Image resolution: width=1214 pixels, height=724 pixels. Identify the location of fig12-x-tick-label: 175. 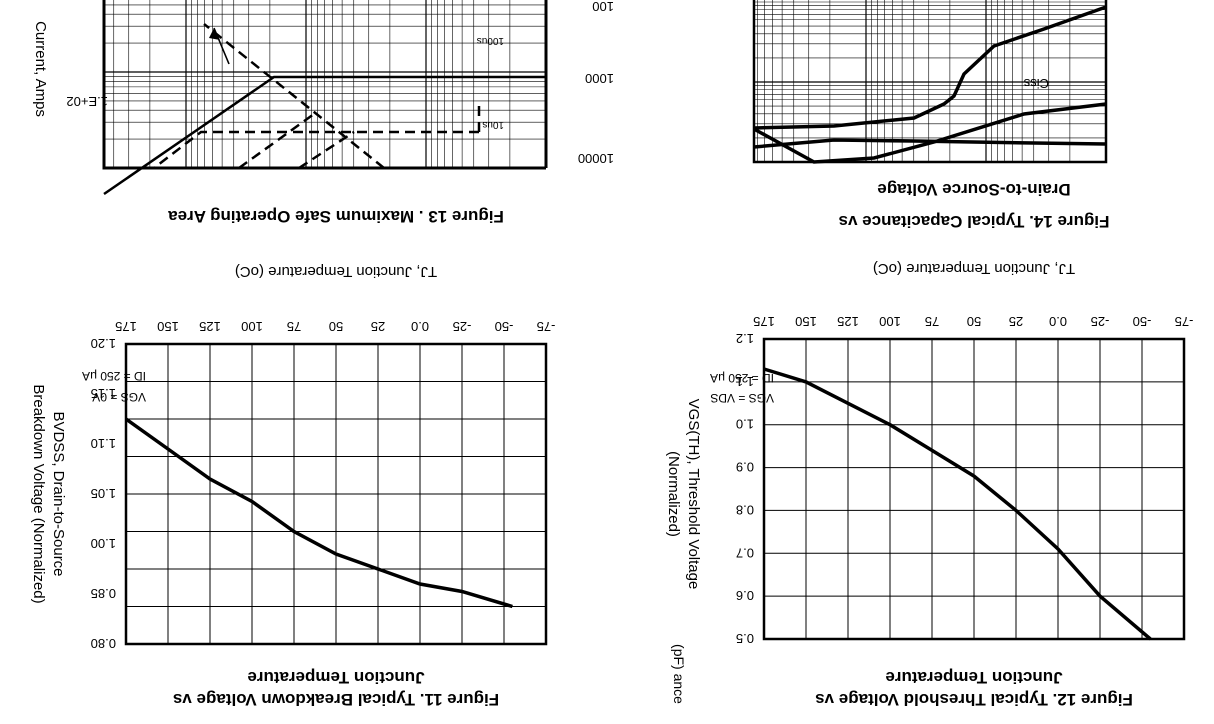
(764, 321).